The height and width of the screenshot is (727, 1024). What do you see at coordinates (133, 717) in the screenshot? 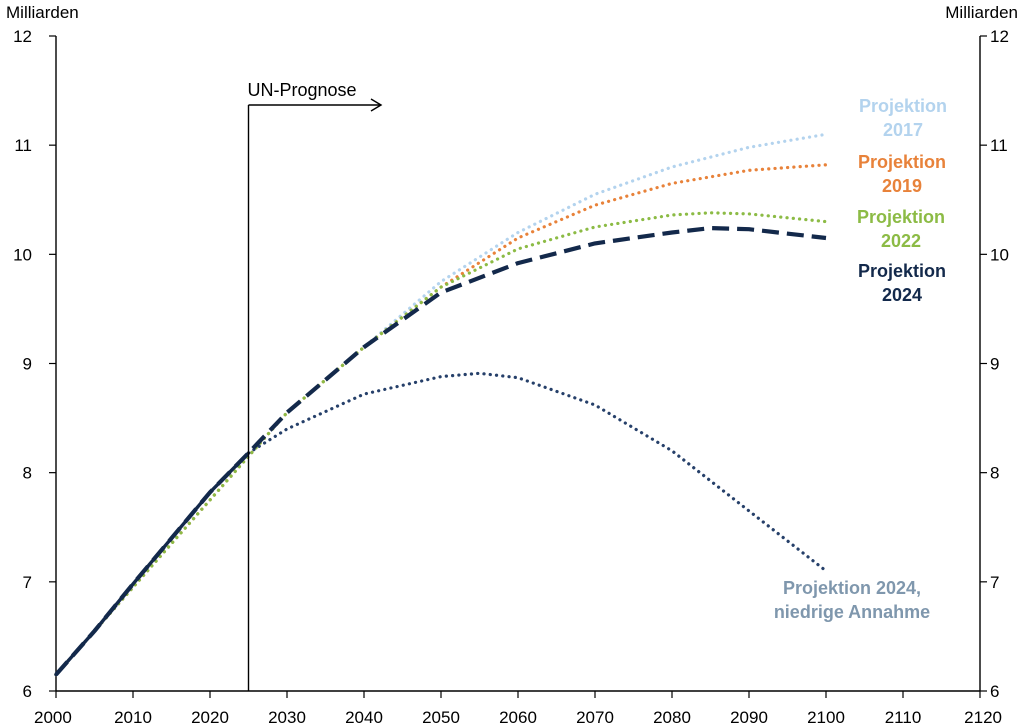
I see `x-tick-label: 2010` at bounding box center [133, 717].